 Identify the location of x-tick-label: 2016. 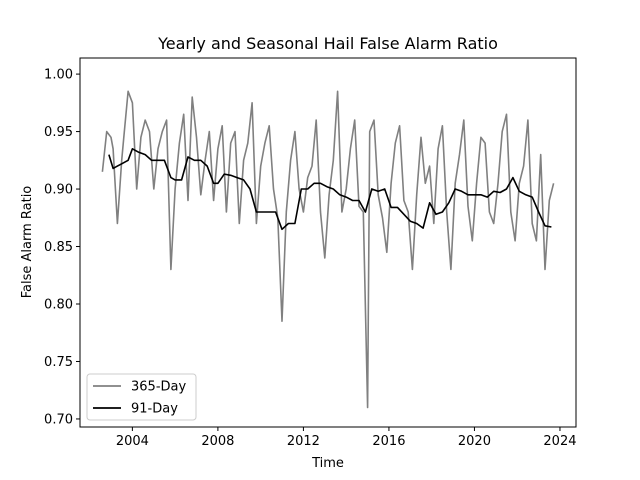
(388, 441).